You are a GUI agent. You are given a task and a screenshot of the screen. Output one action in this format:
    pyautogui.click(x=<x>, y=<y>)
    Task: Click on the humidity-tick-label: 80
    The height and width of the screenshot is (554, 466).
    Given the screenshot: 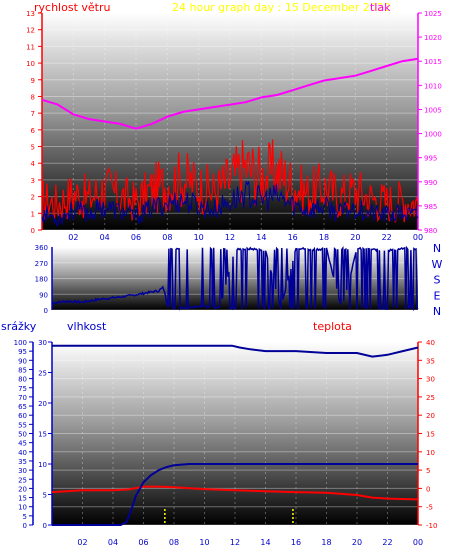 What is the action you would take?
    pyautogui.click(x=22, y=380)
    